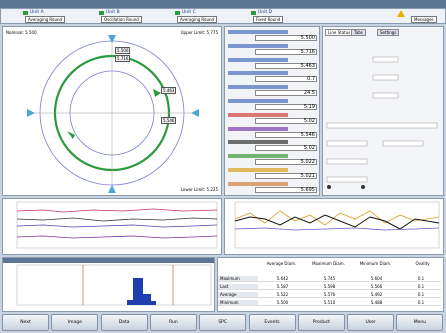 This screenshot has height=333, width=446. Describe the element at coordinates (281, 287) in the screenshot. I see `table-cell: 5.587` at that location.